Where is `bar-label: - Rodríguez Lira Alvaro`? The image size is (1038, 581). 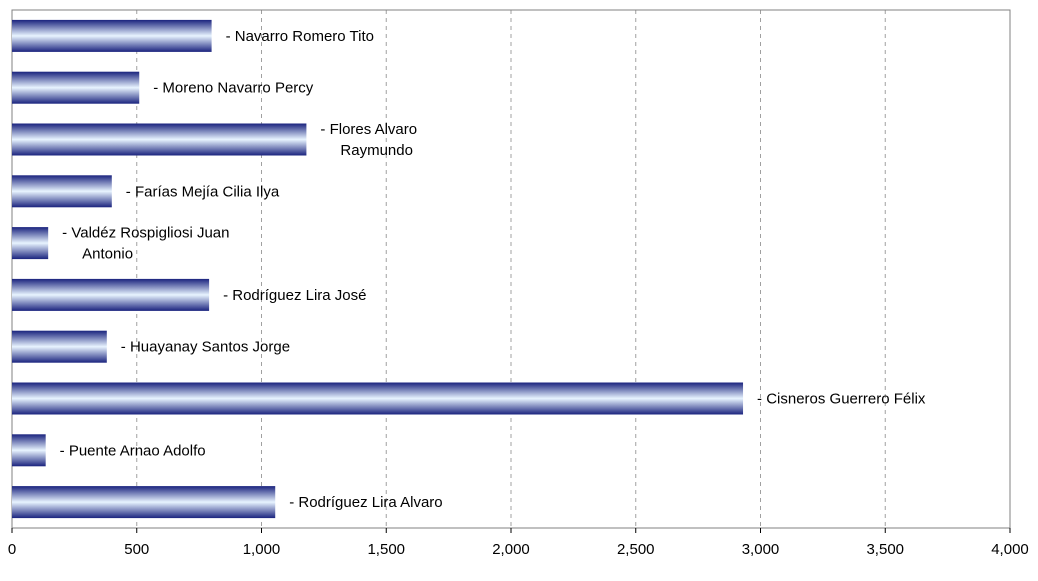
bar-label: - Rodríguez Lira Alvaro is located at coordinates (365, 502).